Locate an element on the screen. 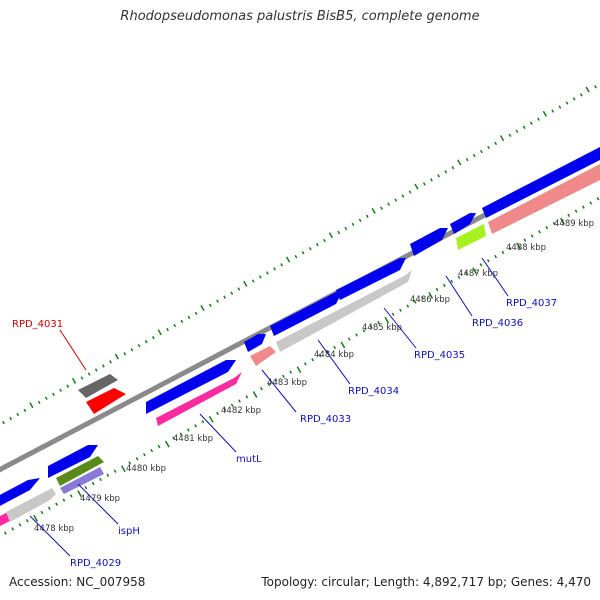 Image resolution: width=600 pixels, height=600 pixels. cds-red is located at coordinates (106, 401).